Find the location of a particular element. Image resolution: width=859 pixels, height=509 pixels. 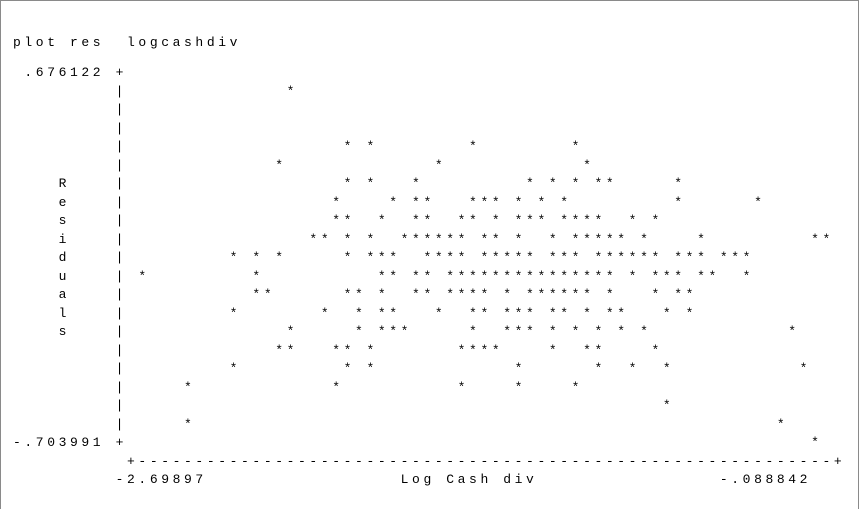

plot-line: -.703991 + * is located at coordinates (418, 442).